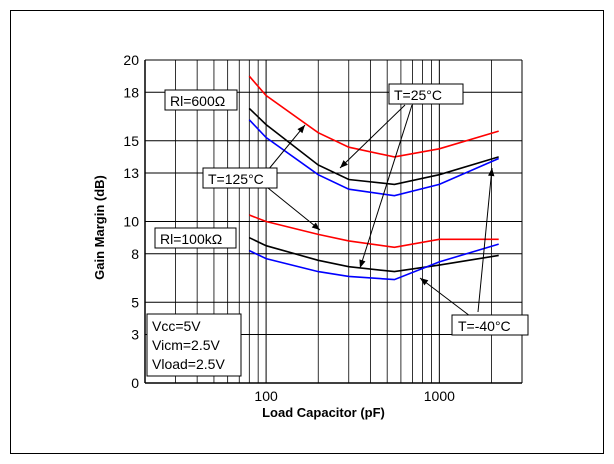 This screenshot has height=464, width=614. I want to click on rl-600-label-box, so click(201, 100).